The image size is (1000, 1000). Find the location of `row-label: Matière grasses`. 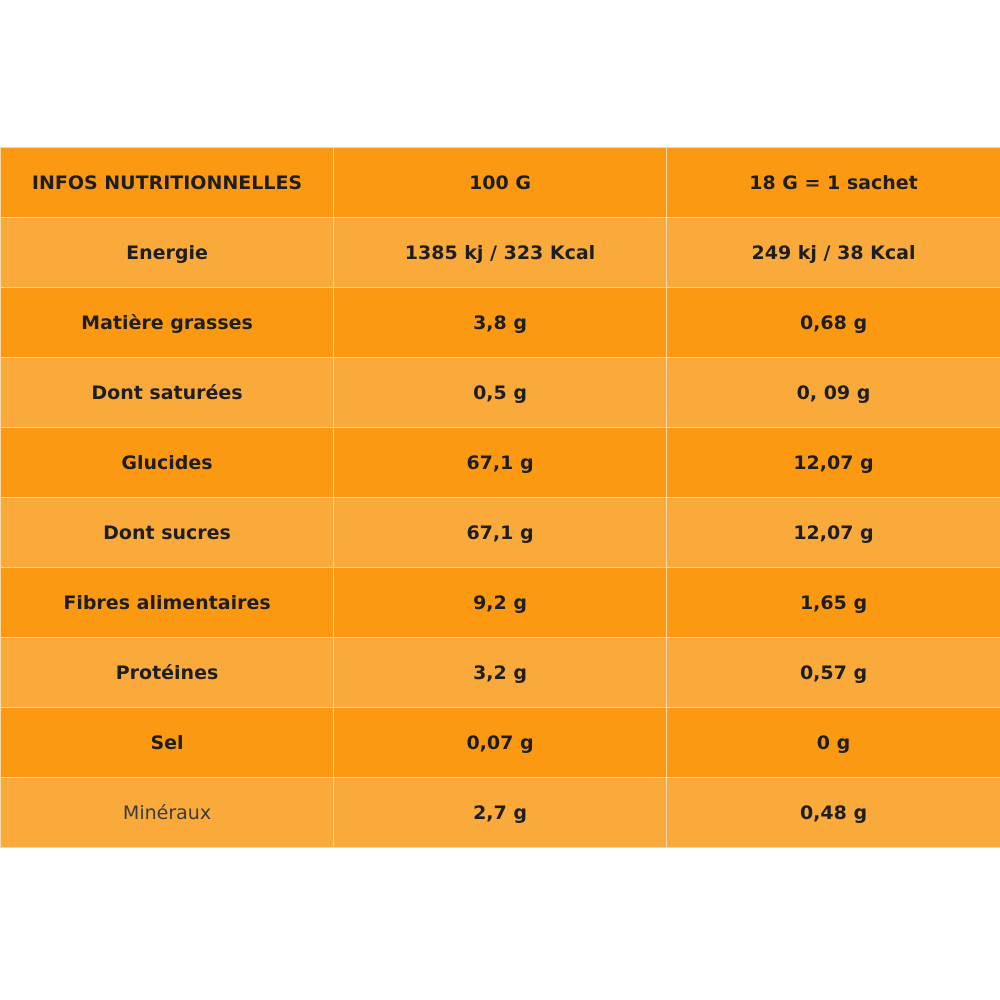

row-label: Matière grasses is located at coordinates (167, 322).